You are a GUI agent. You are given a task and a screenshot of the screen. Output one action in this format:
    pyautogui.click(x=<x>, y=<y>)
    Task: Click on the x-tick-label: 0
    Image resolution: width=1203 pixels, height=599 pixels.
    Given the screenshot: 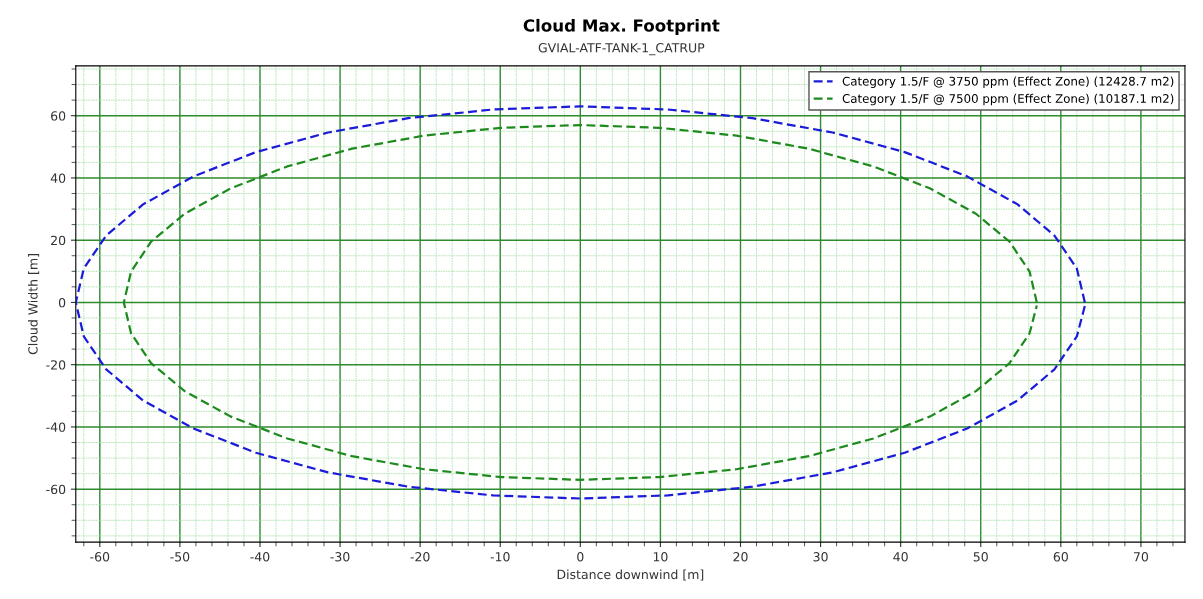 What is the action you would take?
    pyautogui.click(x=580, y=557)
    